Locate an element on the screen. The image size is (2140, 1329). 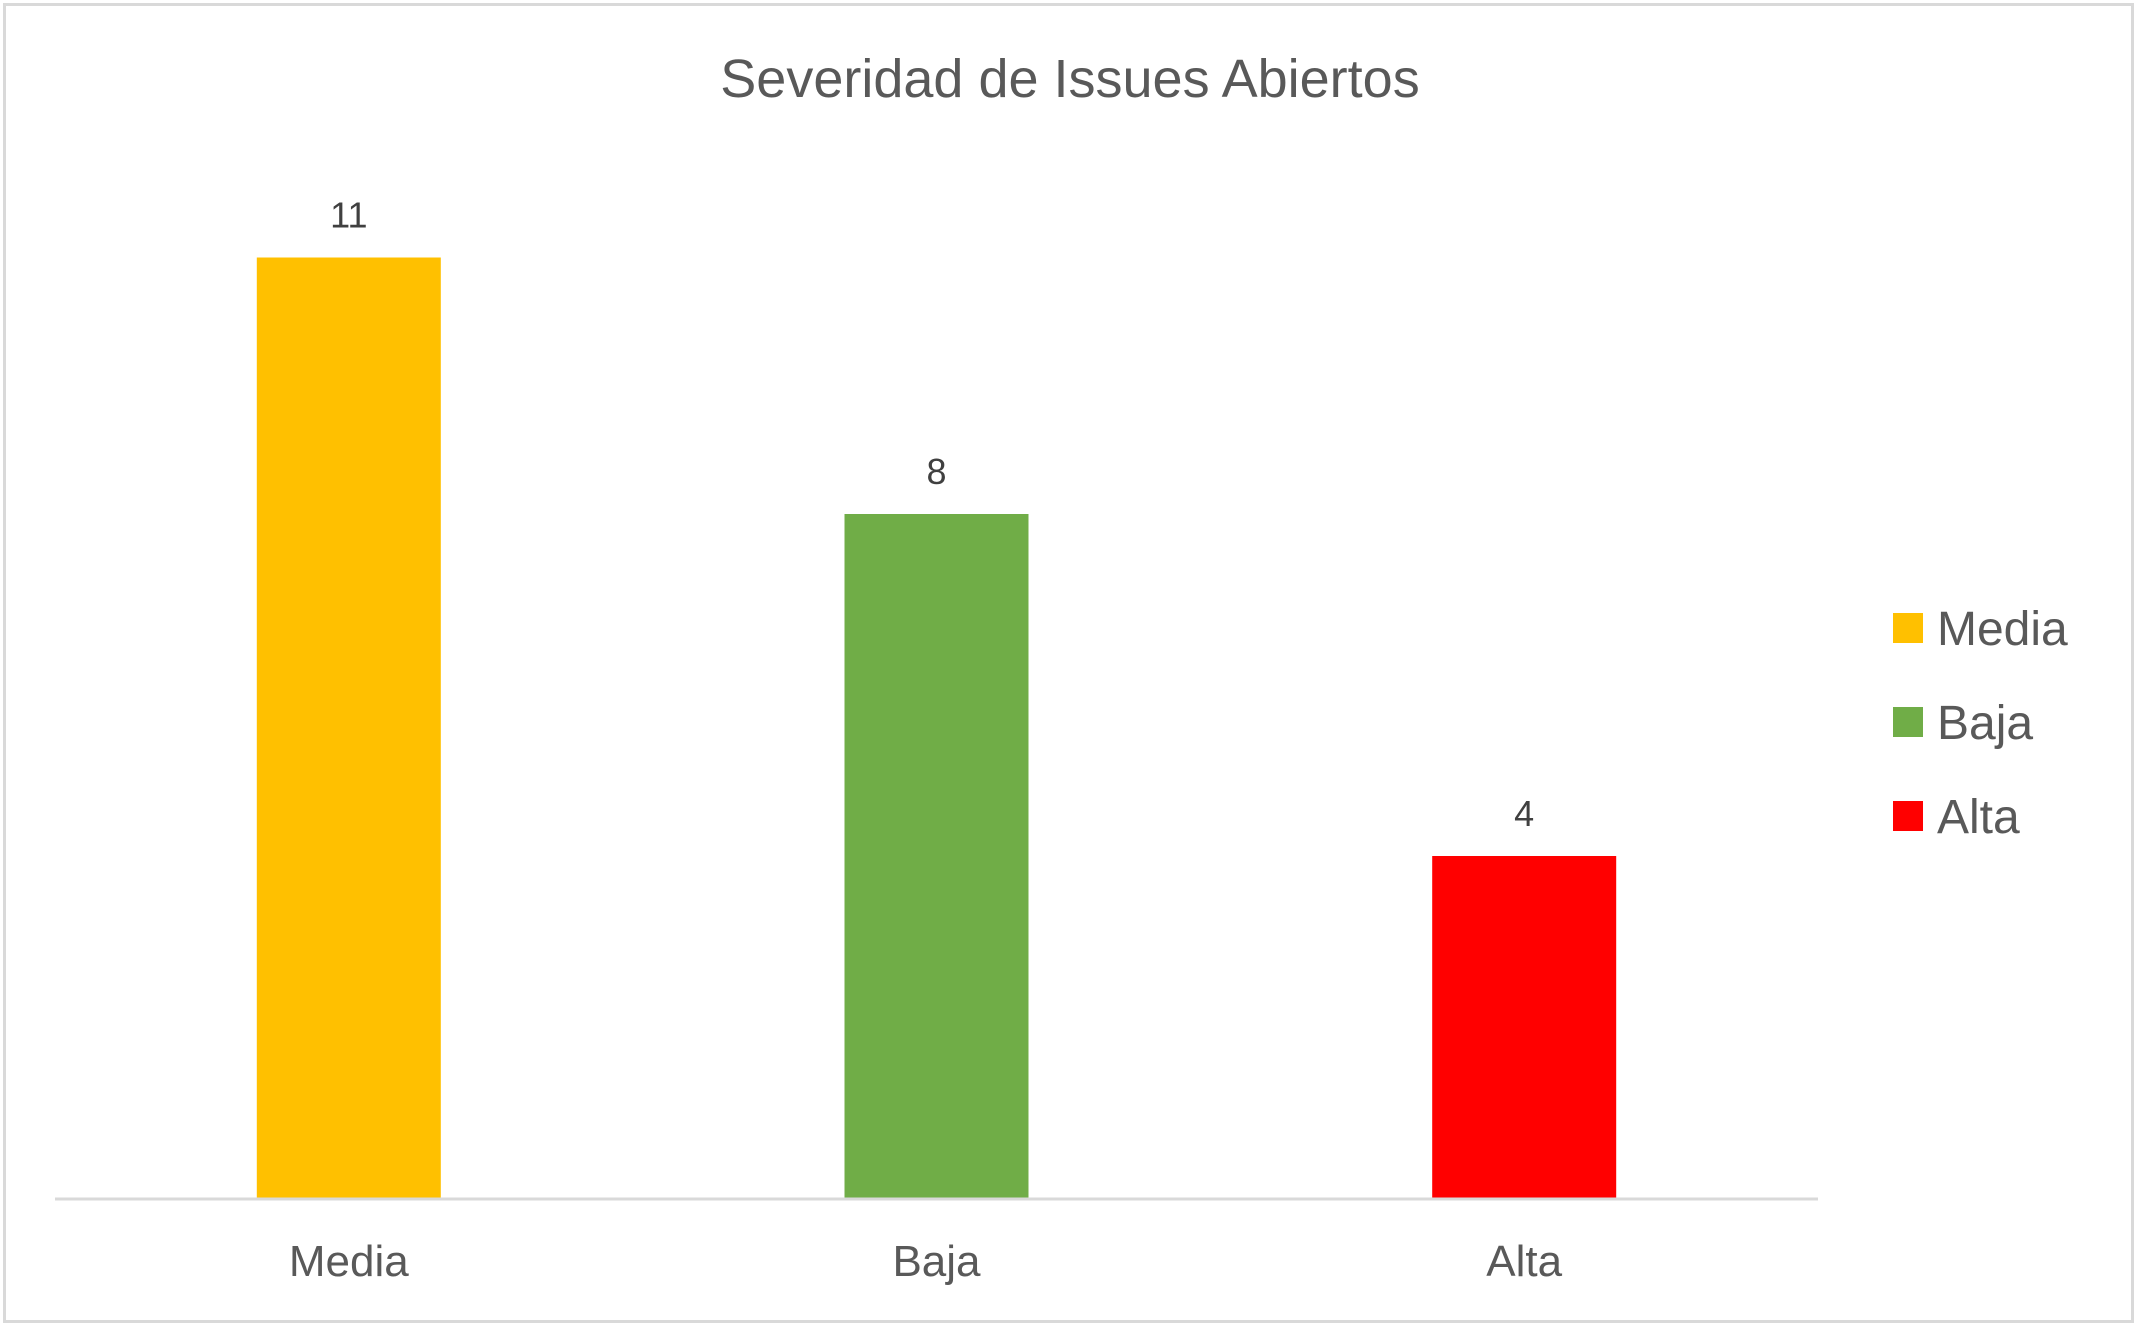
bar-media is located at coordinates (348, 727).